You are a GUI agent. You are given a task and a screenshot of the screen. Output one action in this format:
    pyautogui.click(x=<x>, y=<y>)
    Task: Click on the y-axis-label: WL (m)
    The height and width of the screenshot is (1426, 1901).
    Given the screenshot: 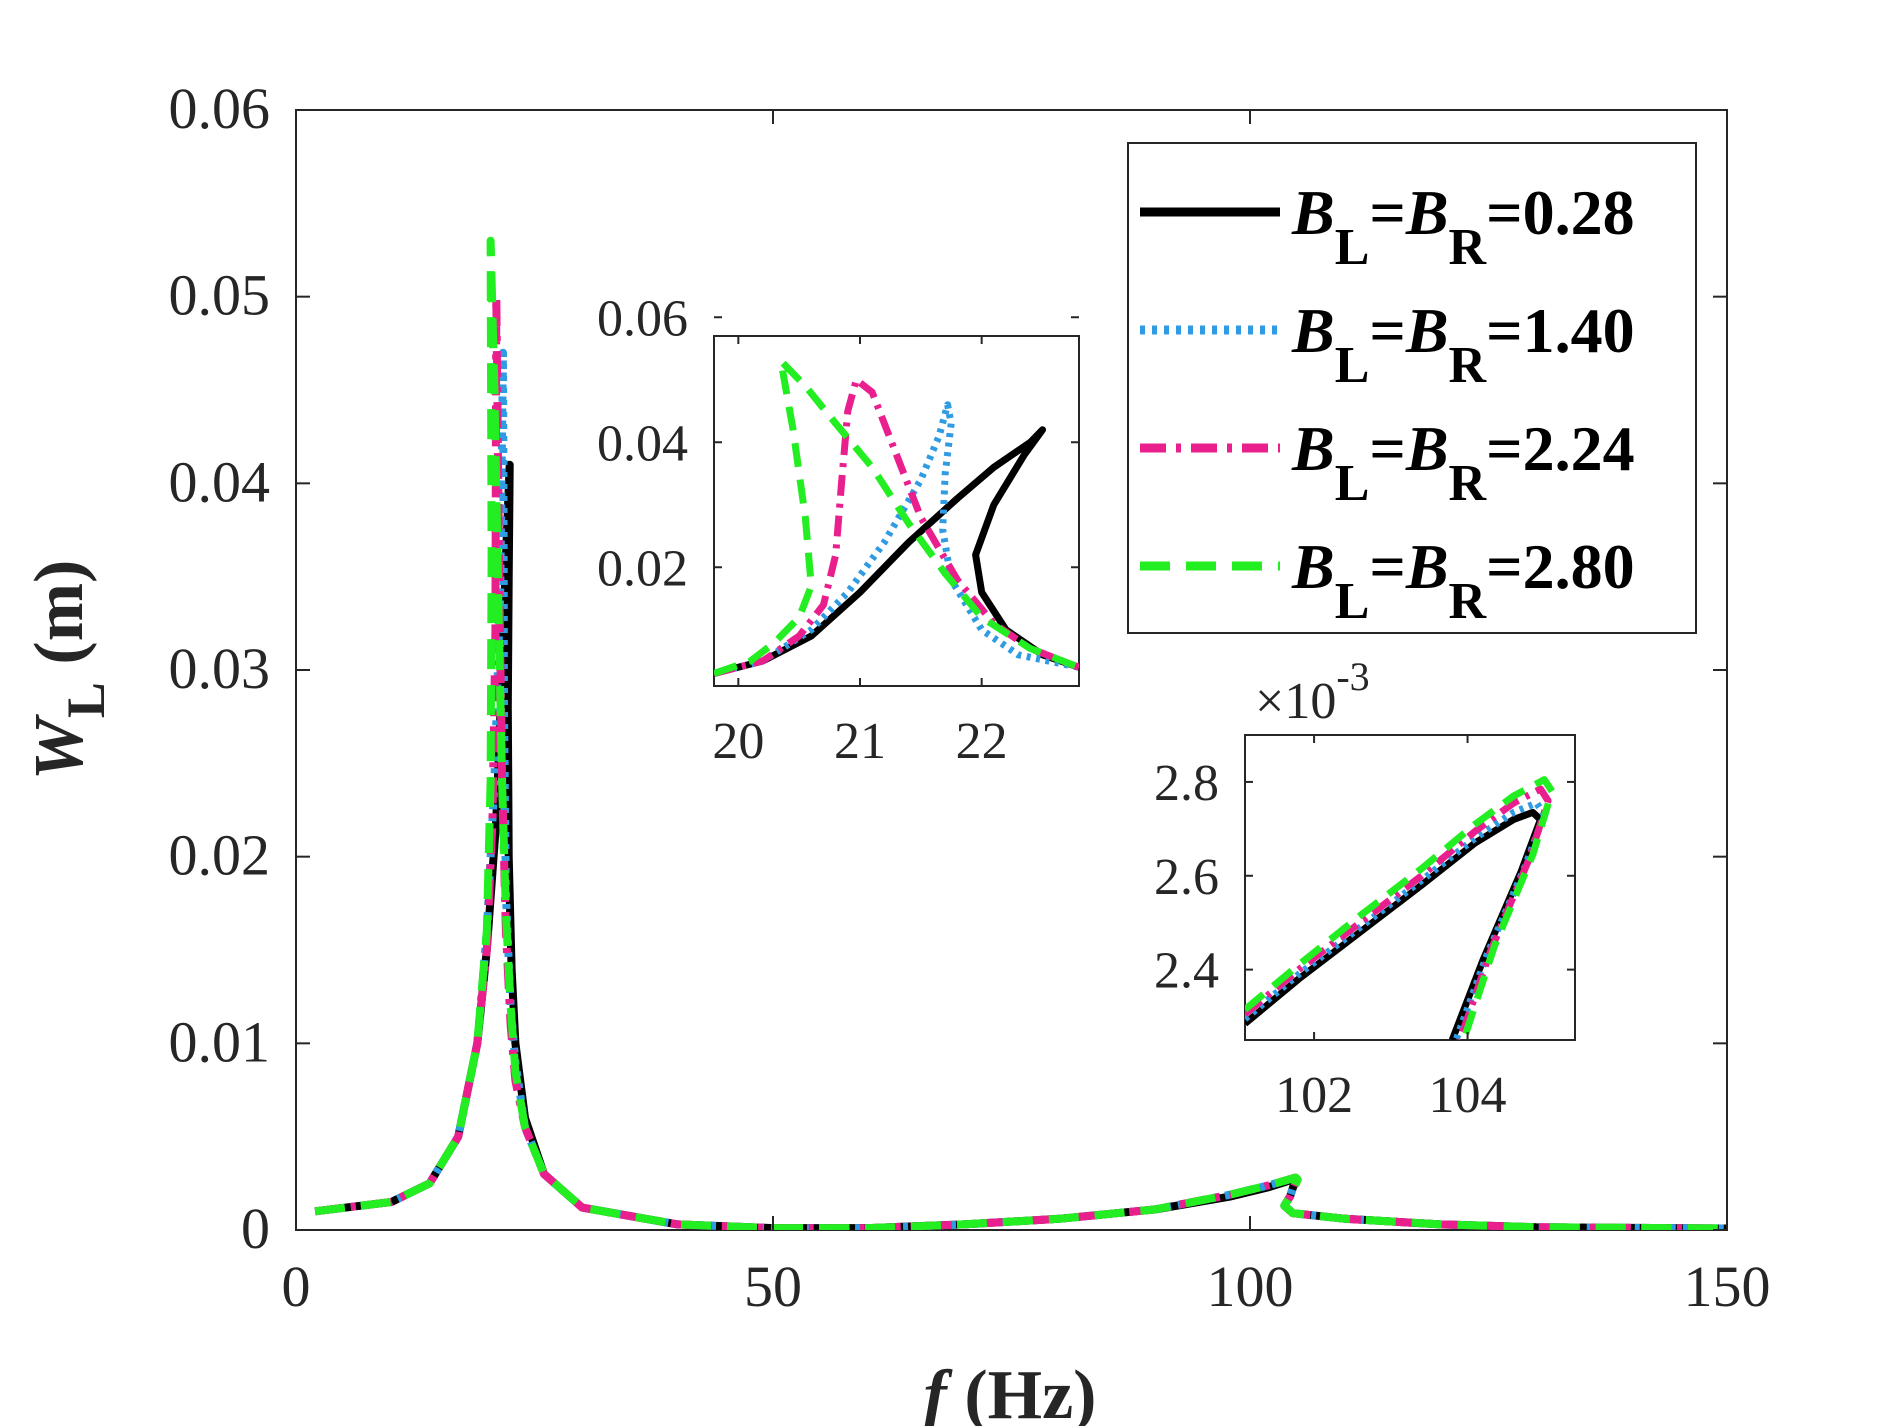 What is the action you would take?
    pyautogui.click(x=68, y=670)
    